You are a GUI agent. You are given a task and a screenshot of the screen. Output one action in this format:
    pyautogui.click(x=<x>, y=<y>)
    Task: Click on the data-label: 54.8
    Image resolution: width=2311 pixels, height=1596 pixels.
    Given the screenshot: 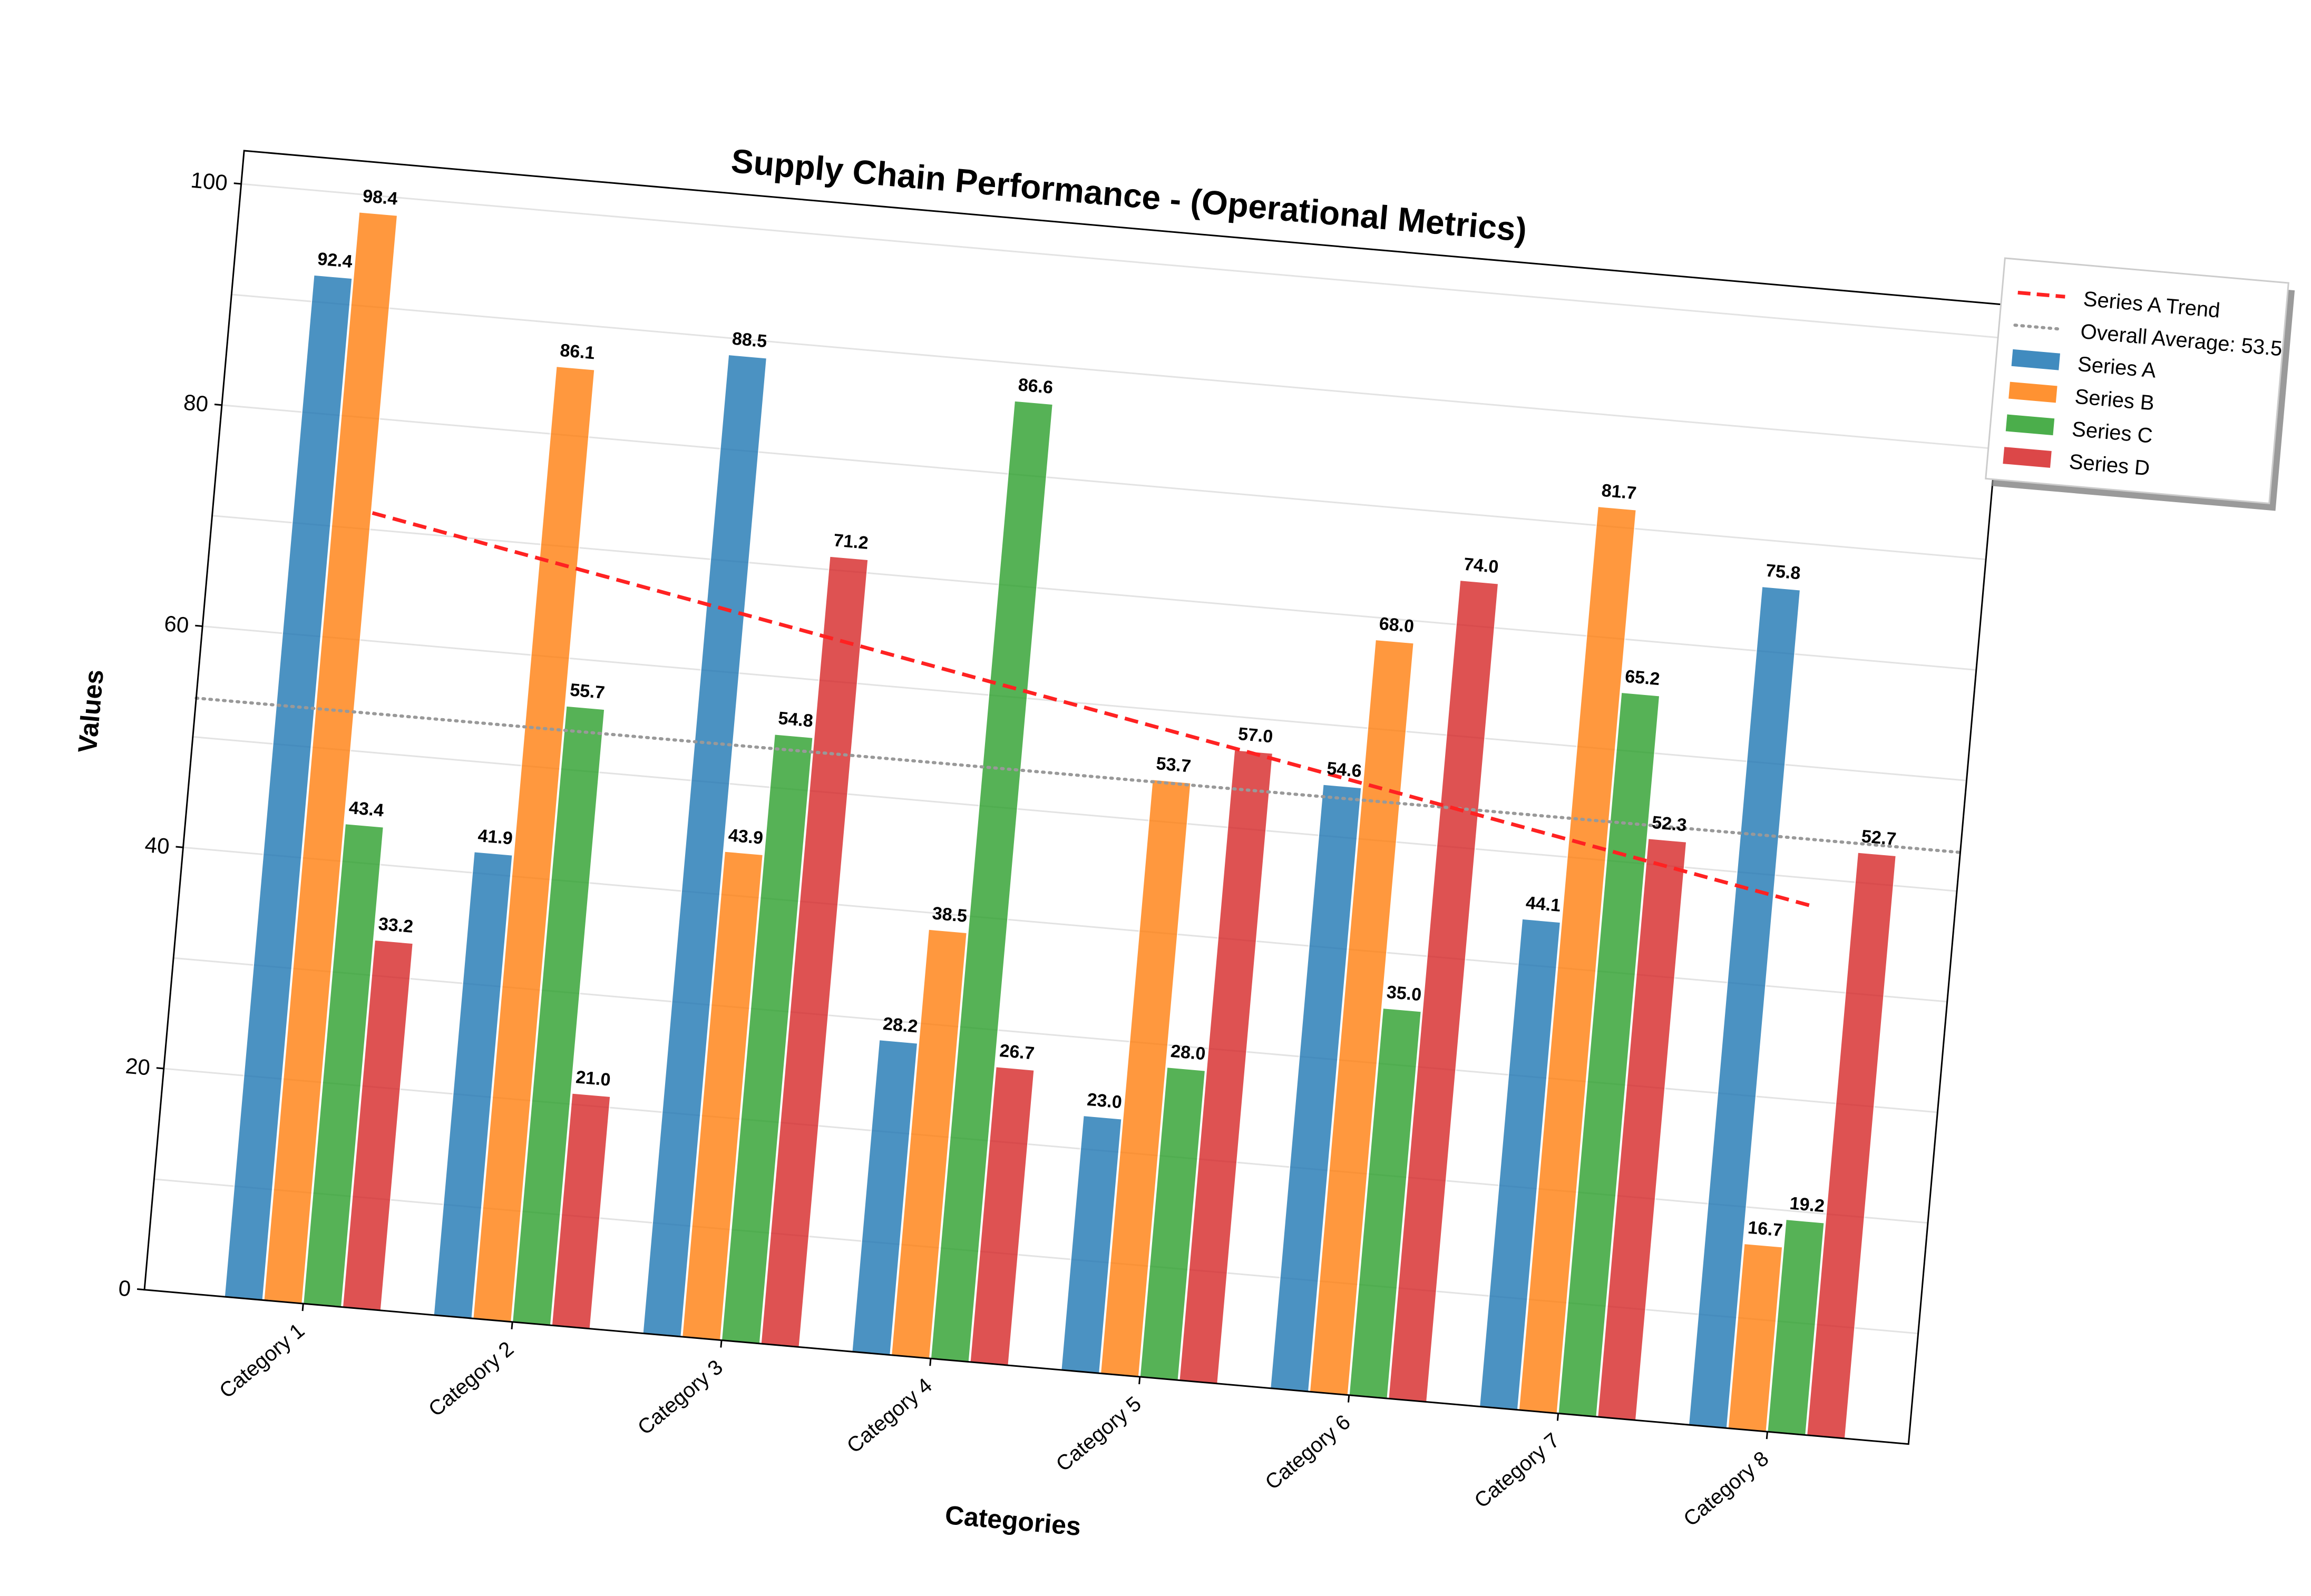 What is the action you would take?
    pyautogui.click(x=795, y=719)
    